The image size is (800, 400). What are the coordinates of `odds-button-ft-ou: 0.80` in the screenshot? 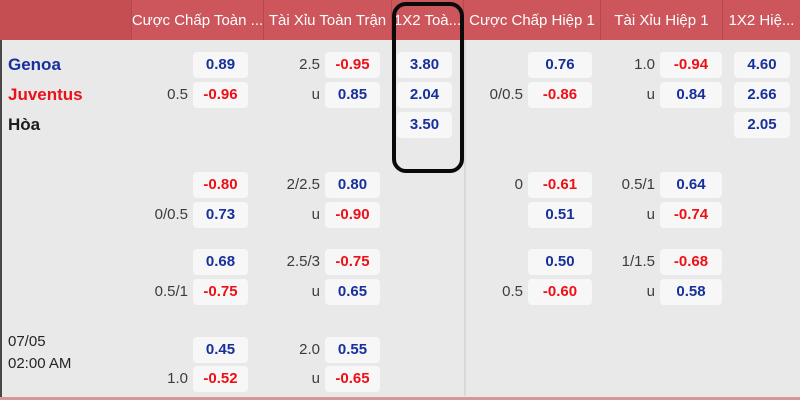 It's located at (352, 185).